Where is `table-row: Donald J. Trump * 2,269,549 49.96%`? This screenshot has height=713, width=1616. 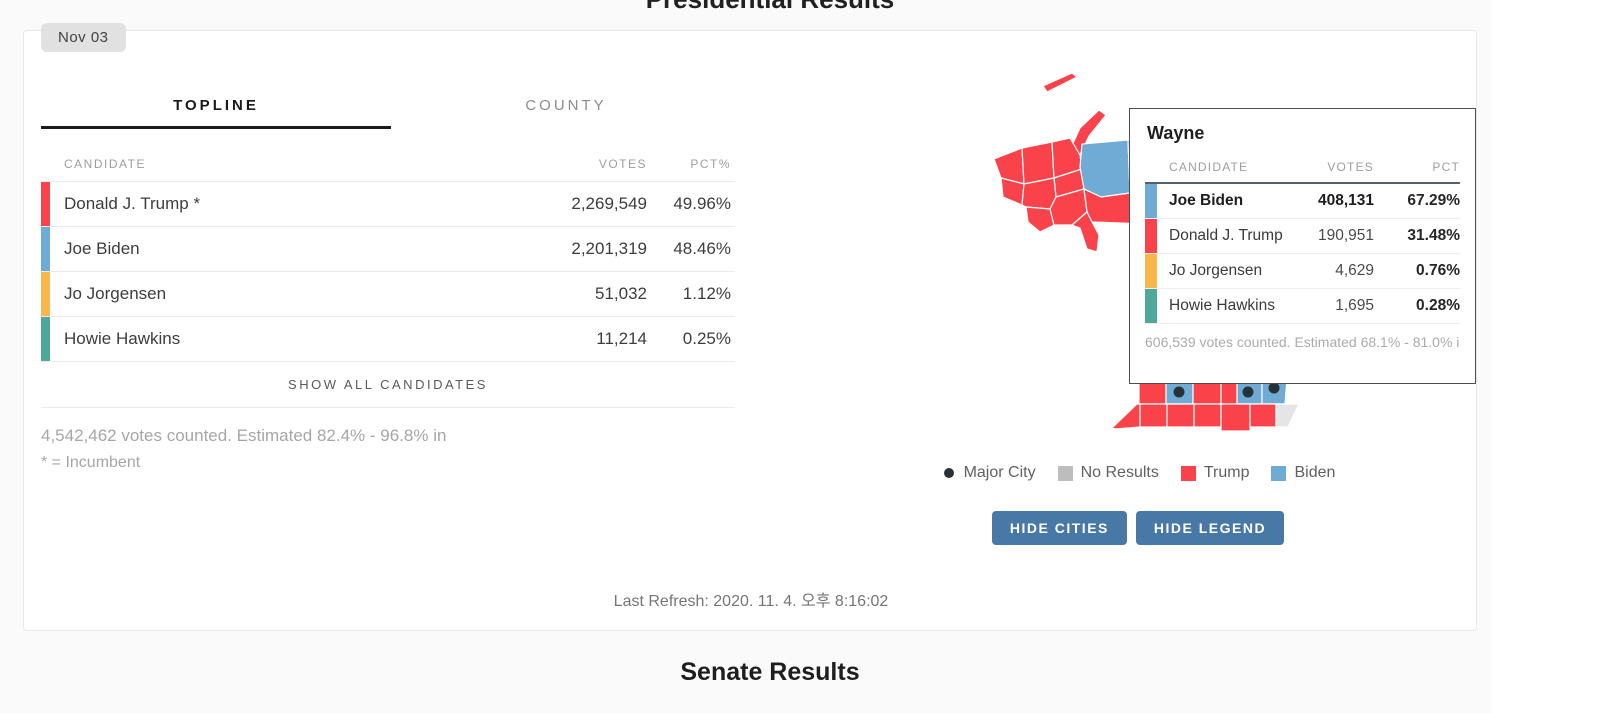 table-row: Donald J. Trump * 2,269,549 49.96% is located at coordinates (388, 204).